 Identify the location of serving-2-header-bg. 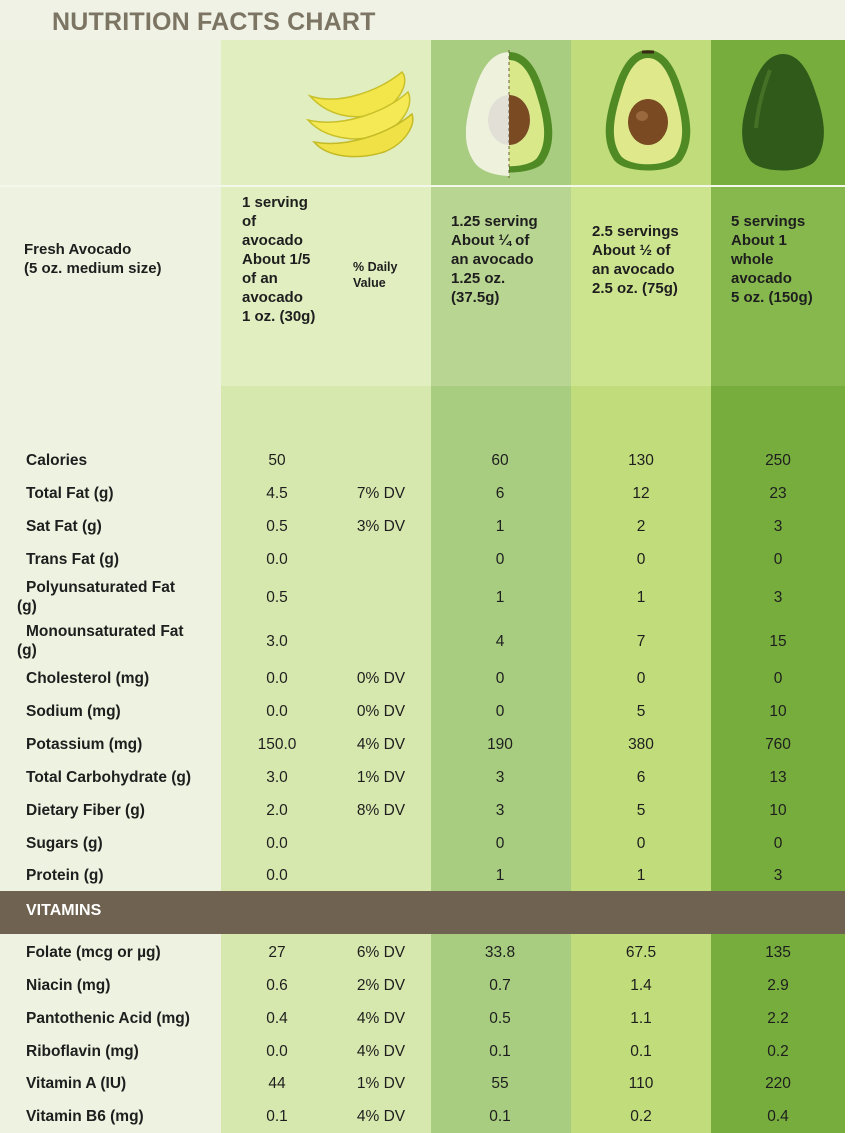
(501, 286).